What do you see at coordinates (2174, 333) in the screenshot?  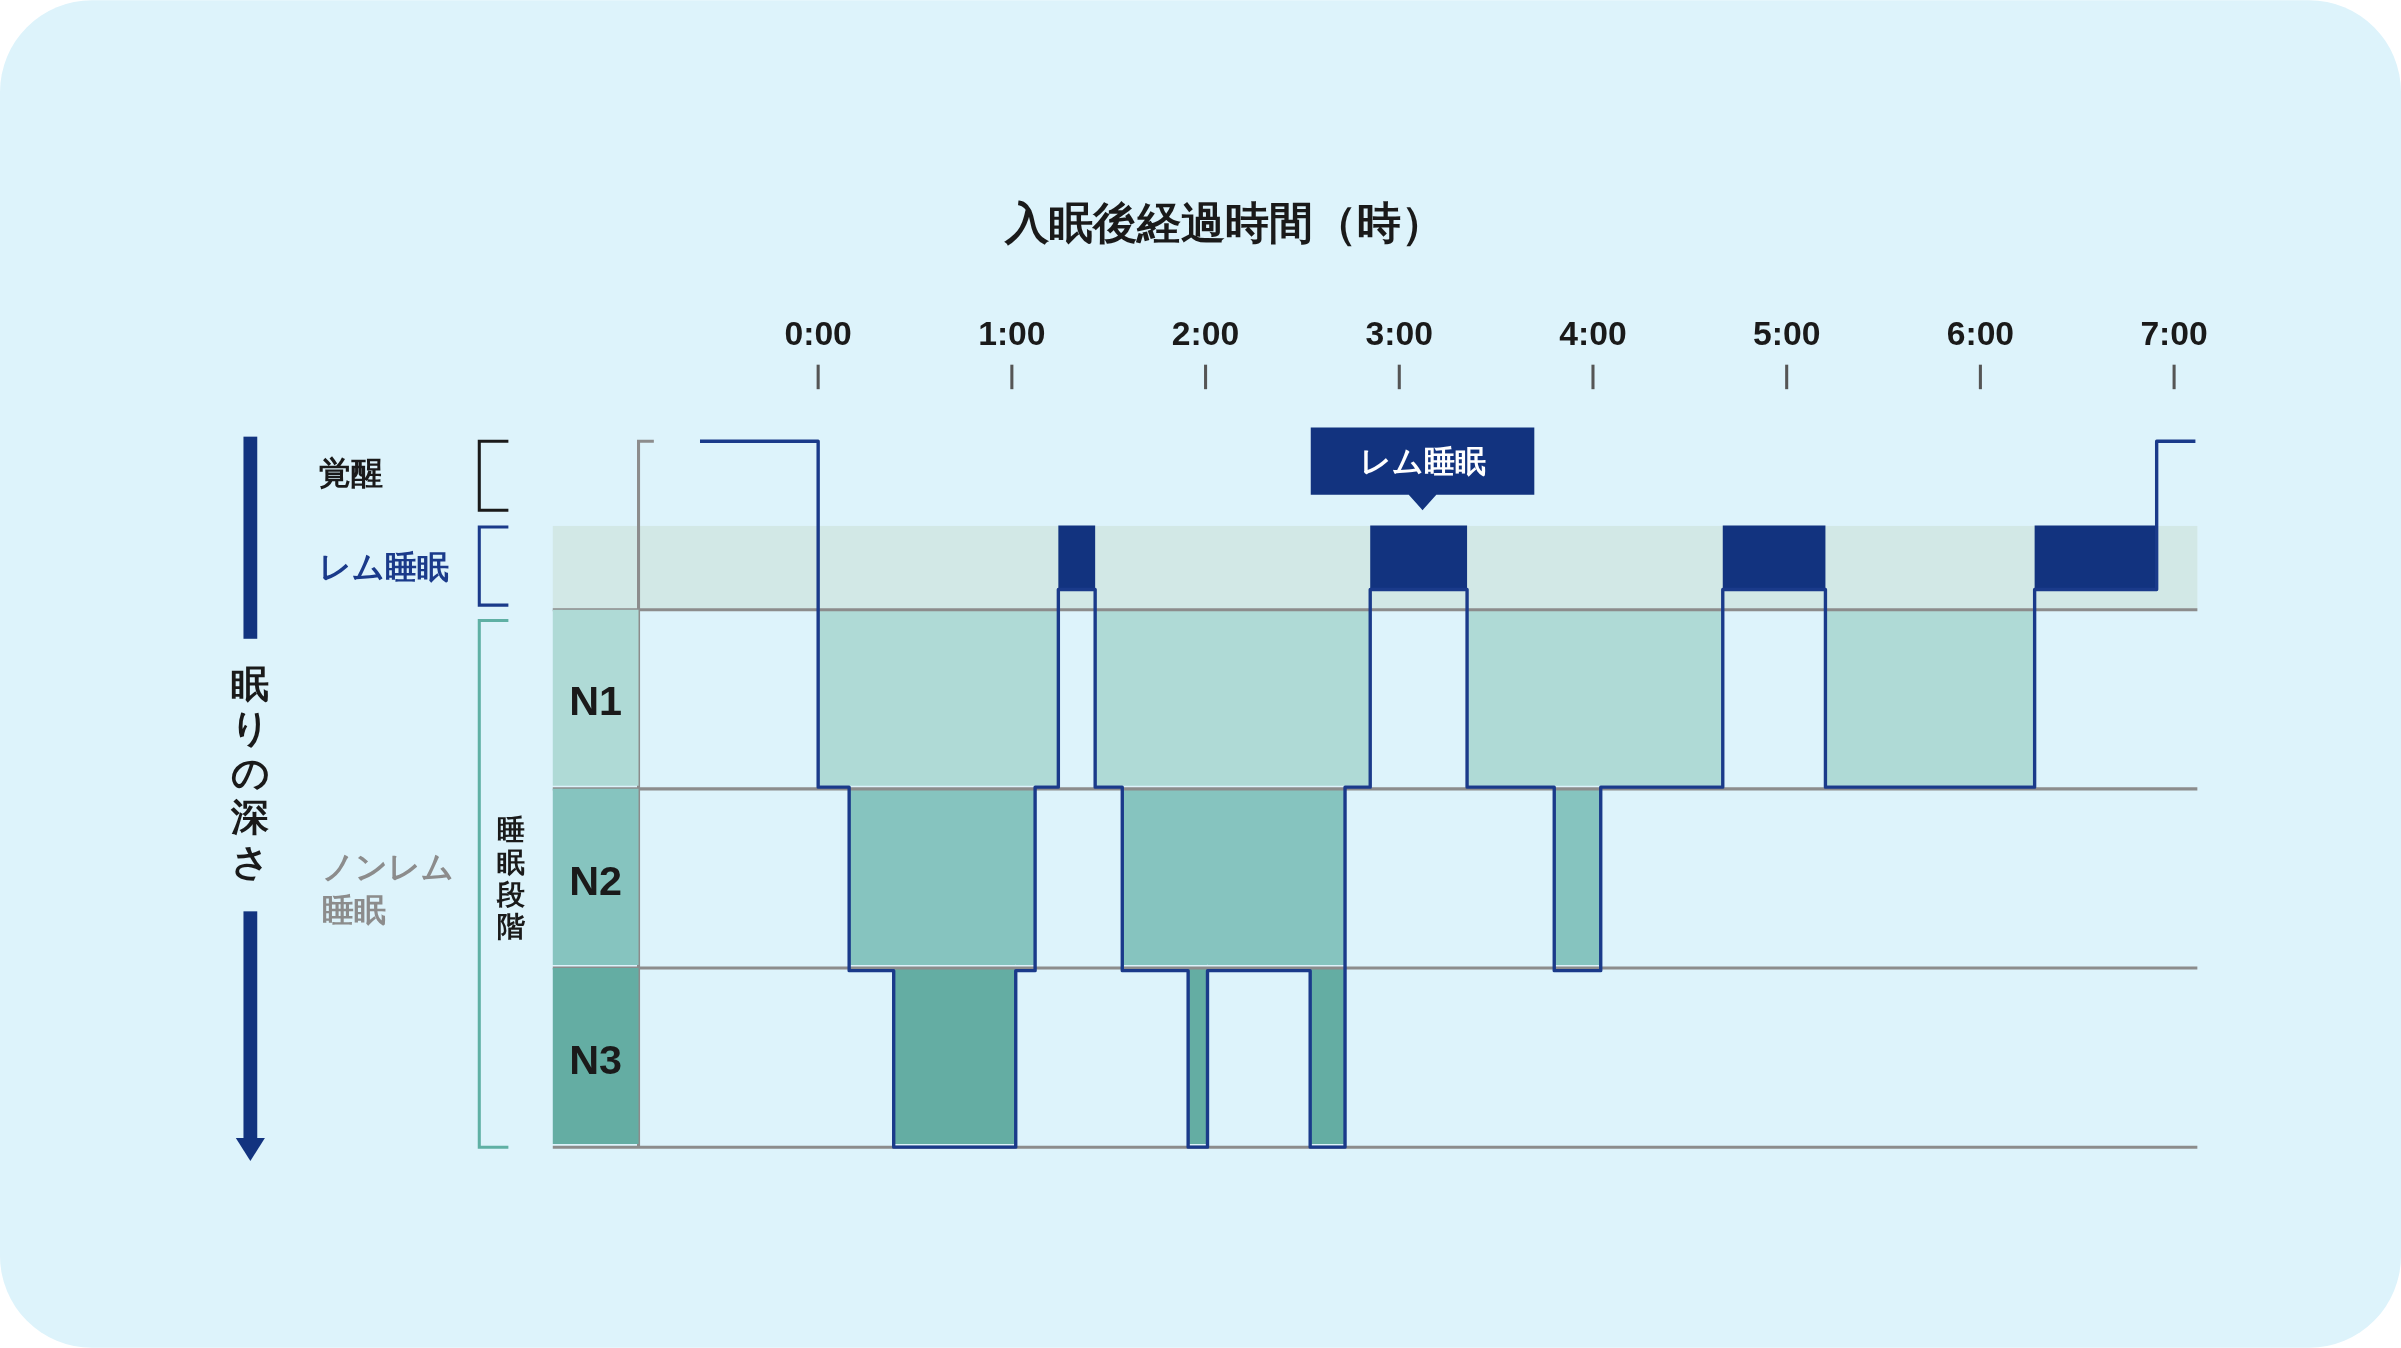 I see `x-tick-label: 7:00` at bounding box center [2174, 333].